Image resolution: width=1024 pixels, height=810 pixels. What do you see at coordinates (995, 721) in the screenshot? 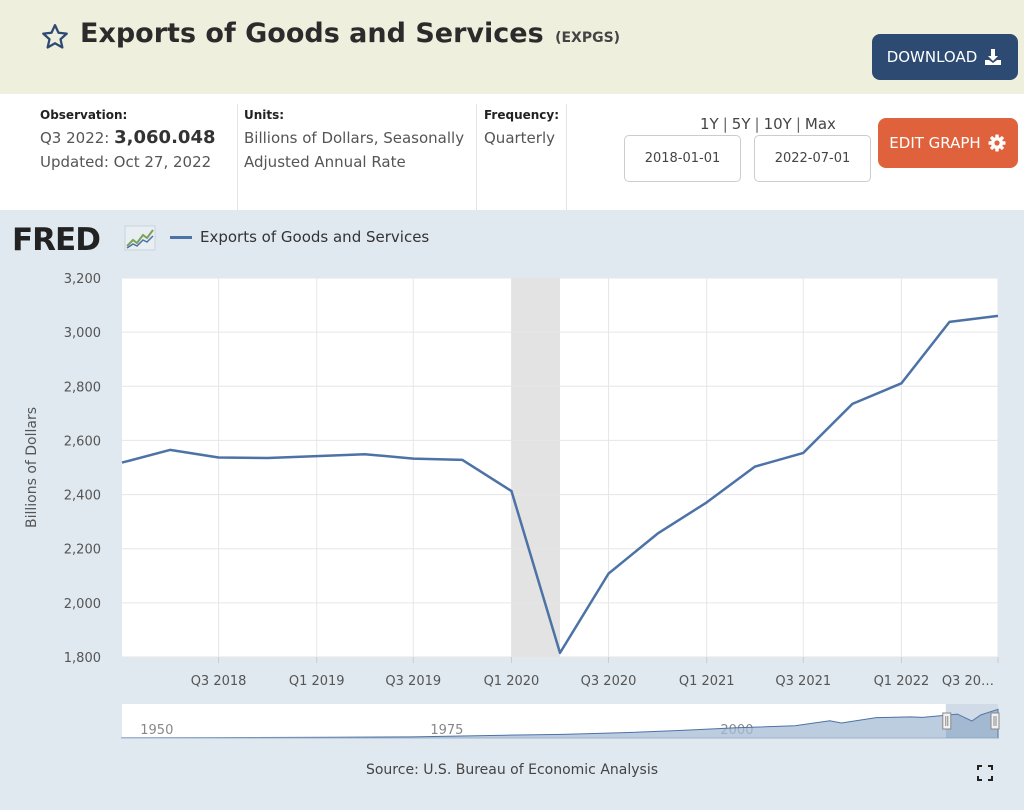
I see `navigator-right-handle` at bounding box center [995, 721].